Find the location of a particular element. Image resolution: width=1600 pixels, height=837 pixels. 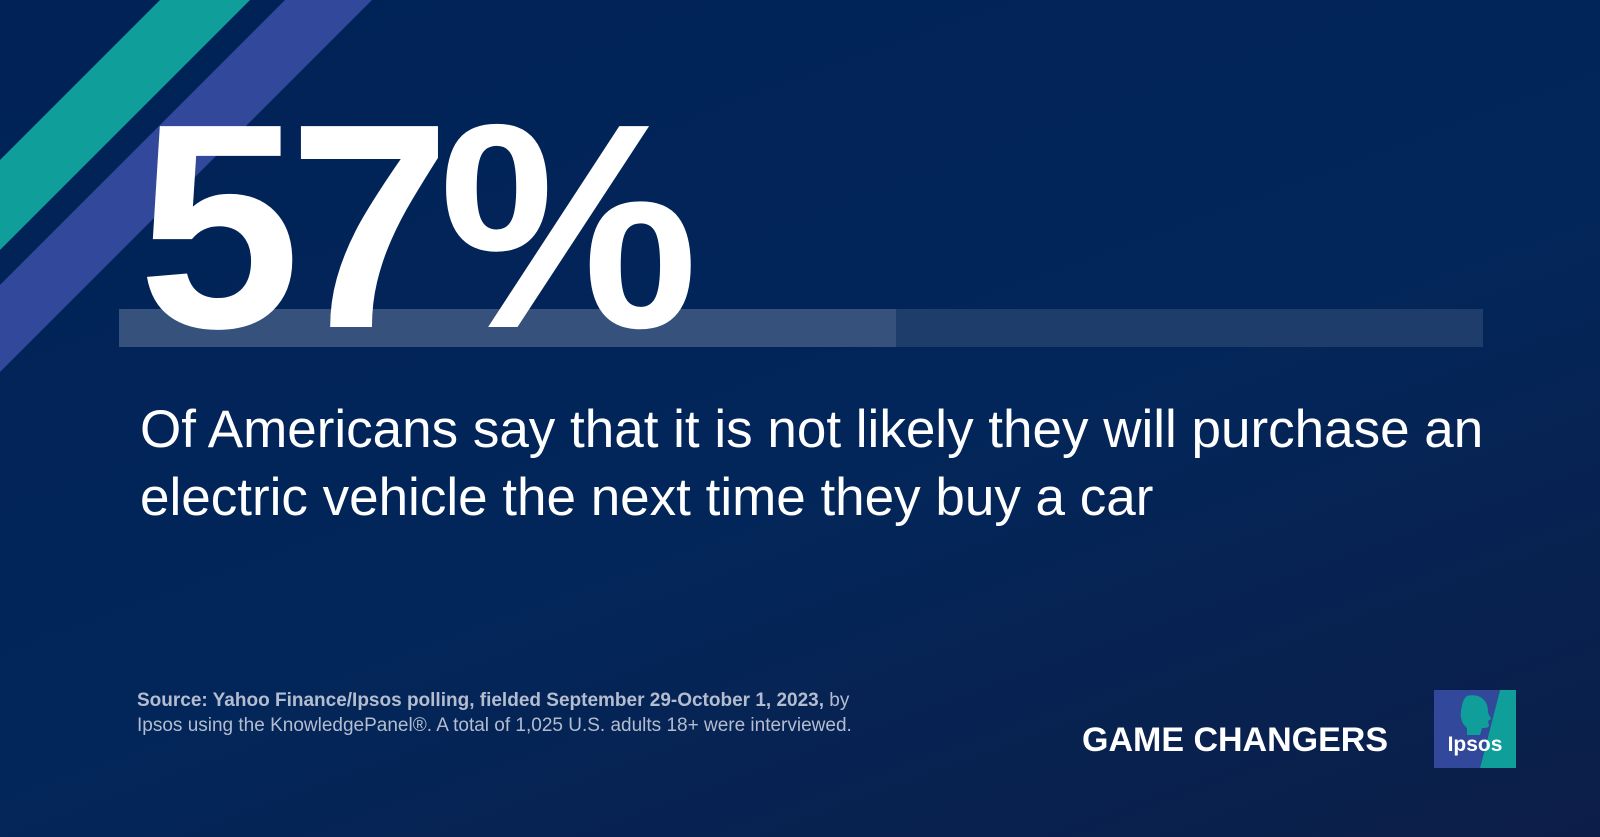

progress-bar-fill is located at coordinates (508, 328).